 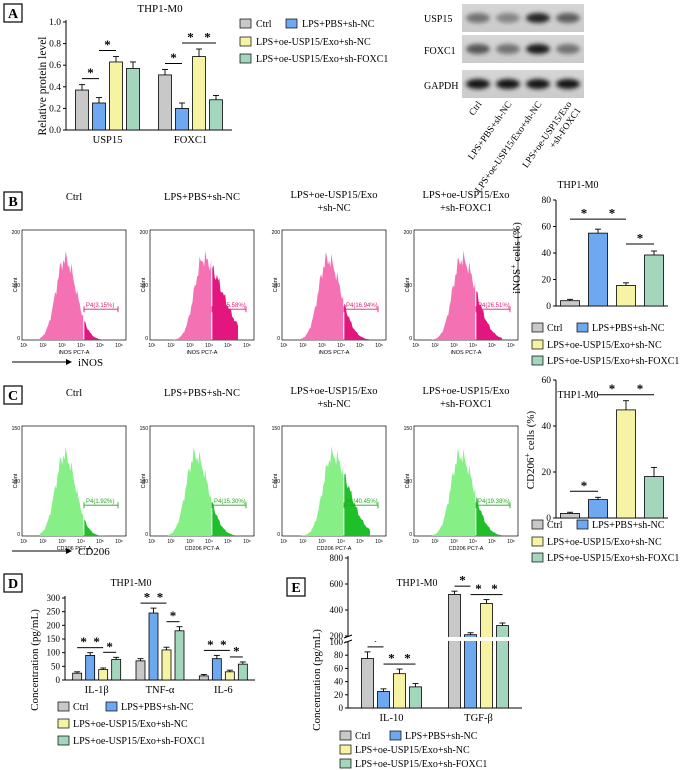 I want to click on histogram-x-tick: 10¹, so click(x=284, y=346).